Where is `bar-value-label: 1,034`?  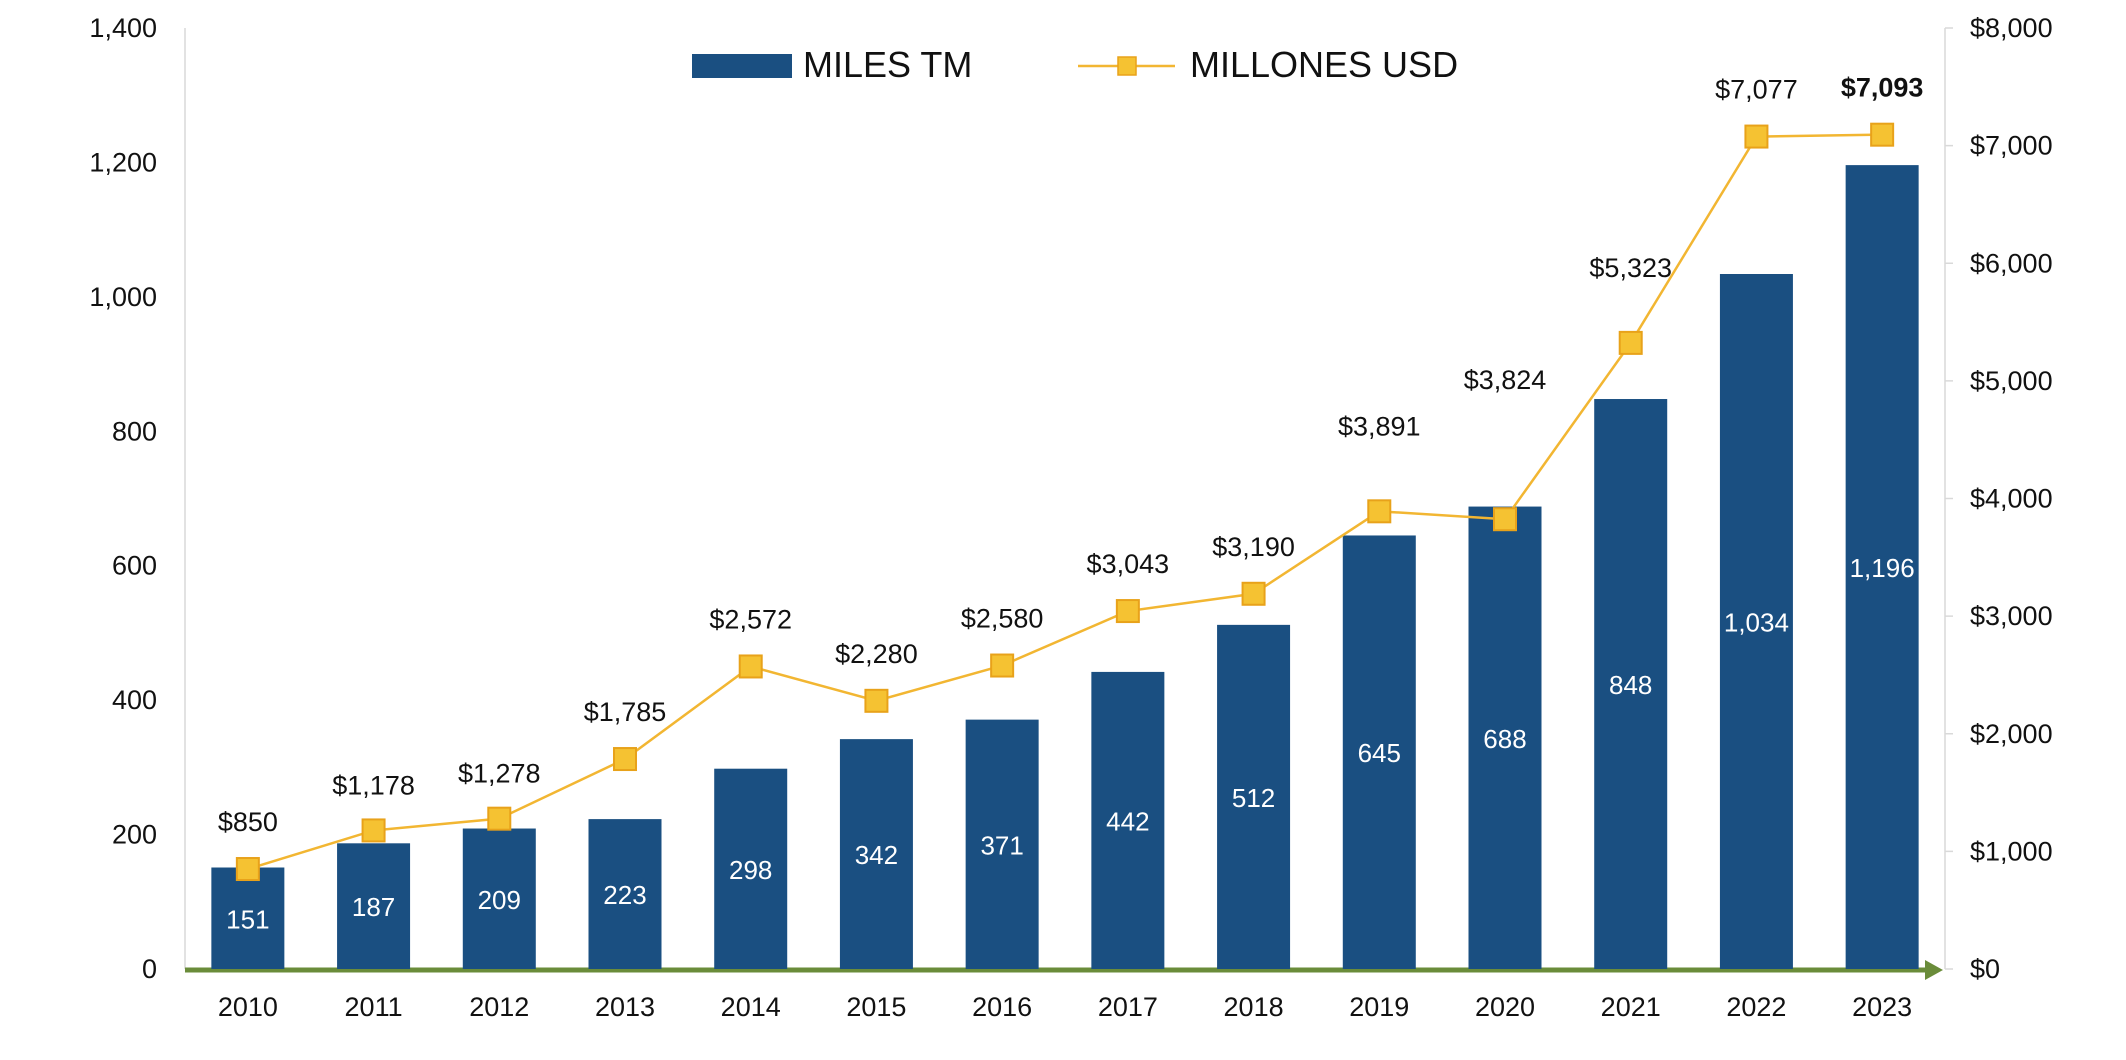
bar-value-label: 1,034 is located at coordinates (1756, 623).